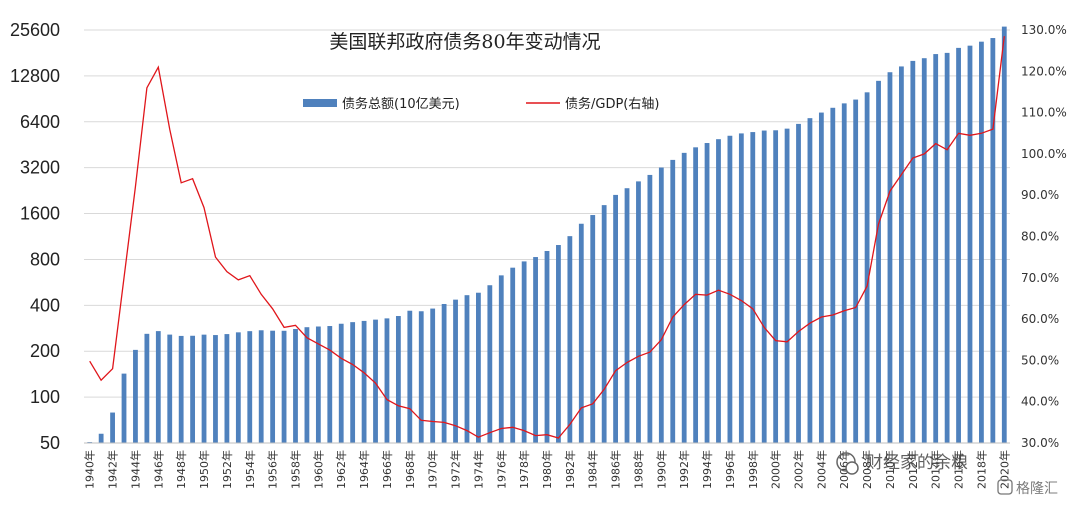 This screenshot has height=505, width=1076. Describe the element at coordinates (481, 104) in the screenshot. I see `legend: 债务总额(10亿美元) 债务/GDP(右轴)` at that location.